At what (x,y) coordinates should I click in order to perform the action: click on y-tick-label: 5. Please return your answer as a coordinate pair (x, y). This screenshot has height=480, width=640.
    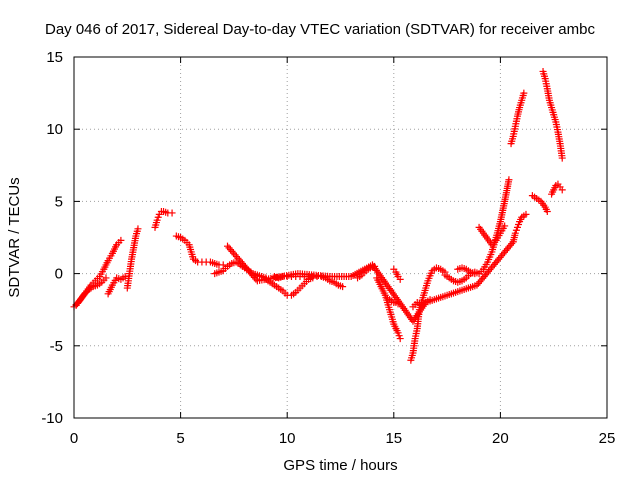
    Looking at the image, I should click on (59, 201).